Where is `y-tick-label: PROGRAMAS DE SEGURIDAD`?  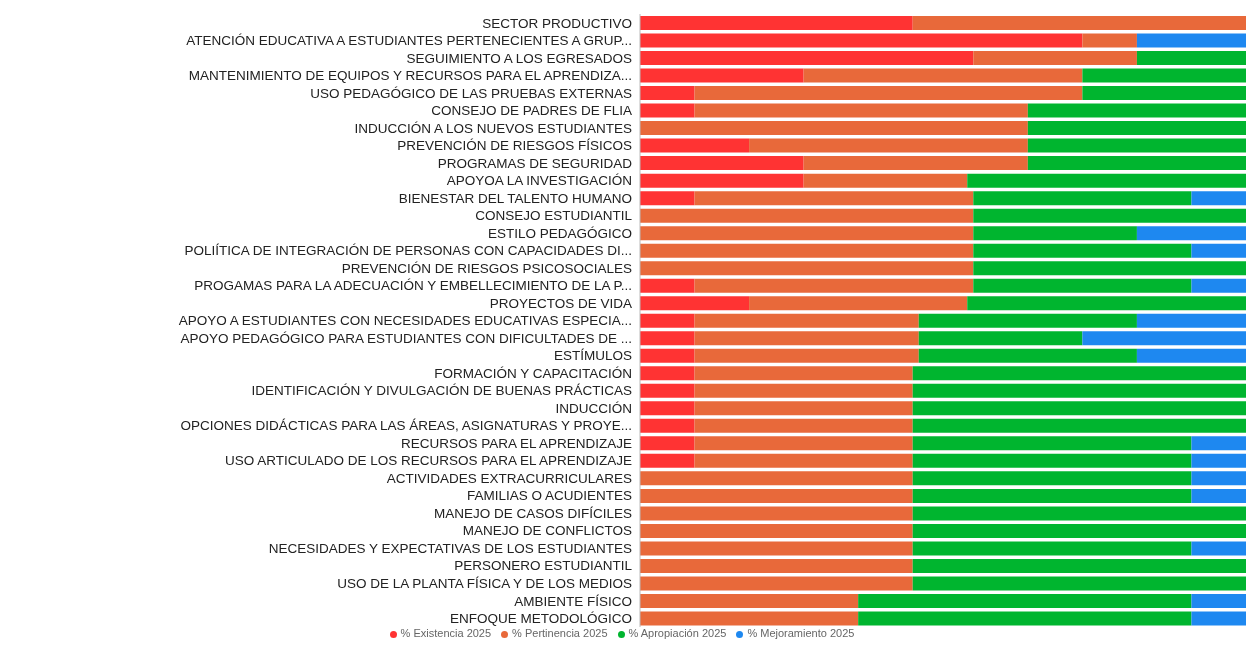
y-tick-label: PROGRAMAS DE SEGURIDAD is located at coordinates (535, 163).